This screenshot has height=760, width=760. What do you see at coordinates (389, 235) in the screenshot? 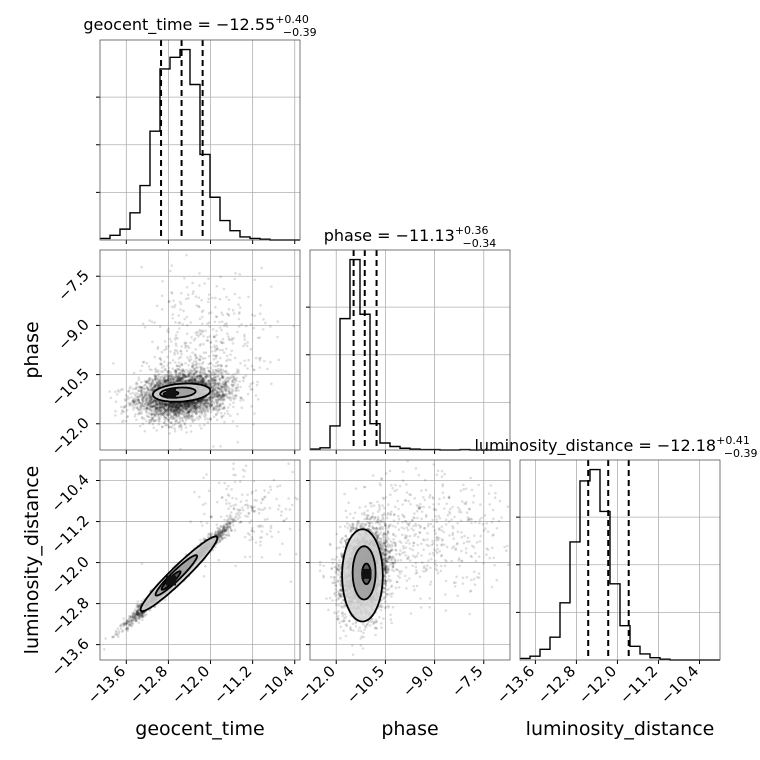
I see `title-phase-main: phase = −11.13` at bounding box center [389, 235].